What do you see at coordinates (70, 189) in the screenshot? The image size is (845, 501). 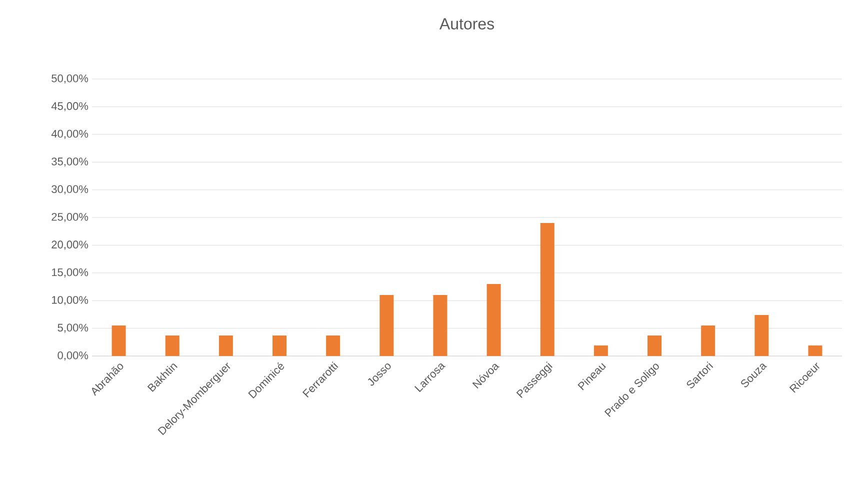 I see `y-tick-label: 30,00%` at bounding box center [70, 189].